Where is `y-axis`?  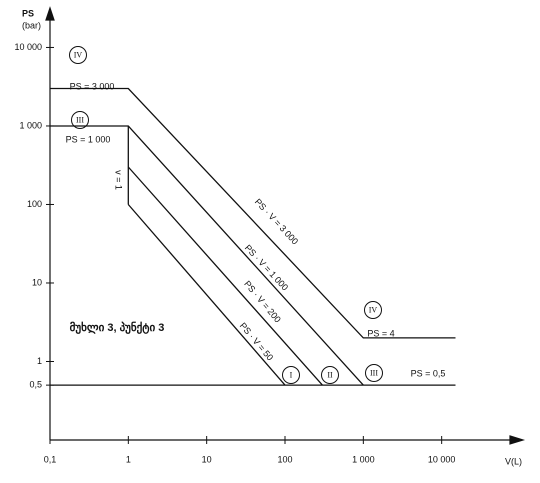
y-axis is located at coordinates (50, 223).